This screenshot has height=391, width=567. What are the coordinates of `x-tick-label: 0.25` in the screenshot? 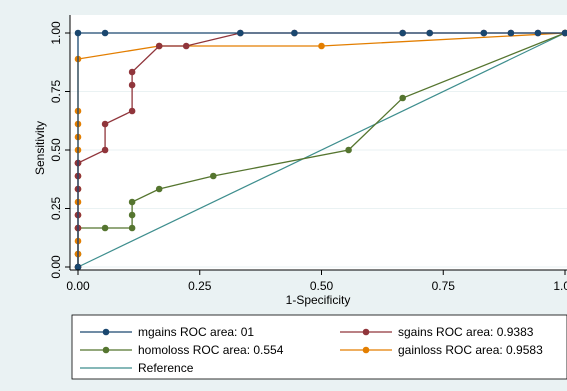 It's located at (200, 286).